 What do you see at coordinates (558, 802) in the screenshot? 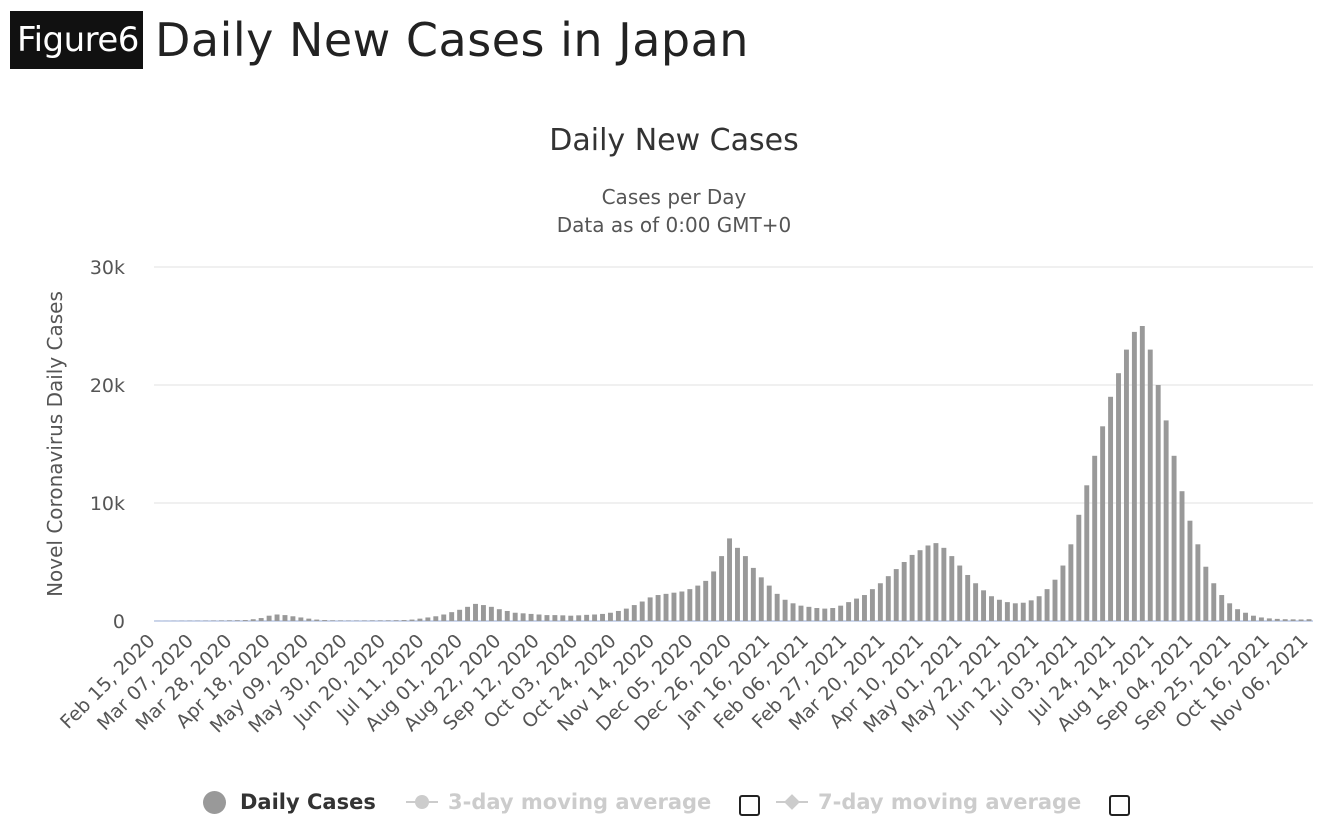
I see `legend-item-3day-average: 3-day moving average` at bounding box center [558, 802].